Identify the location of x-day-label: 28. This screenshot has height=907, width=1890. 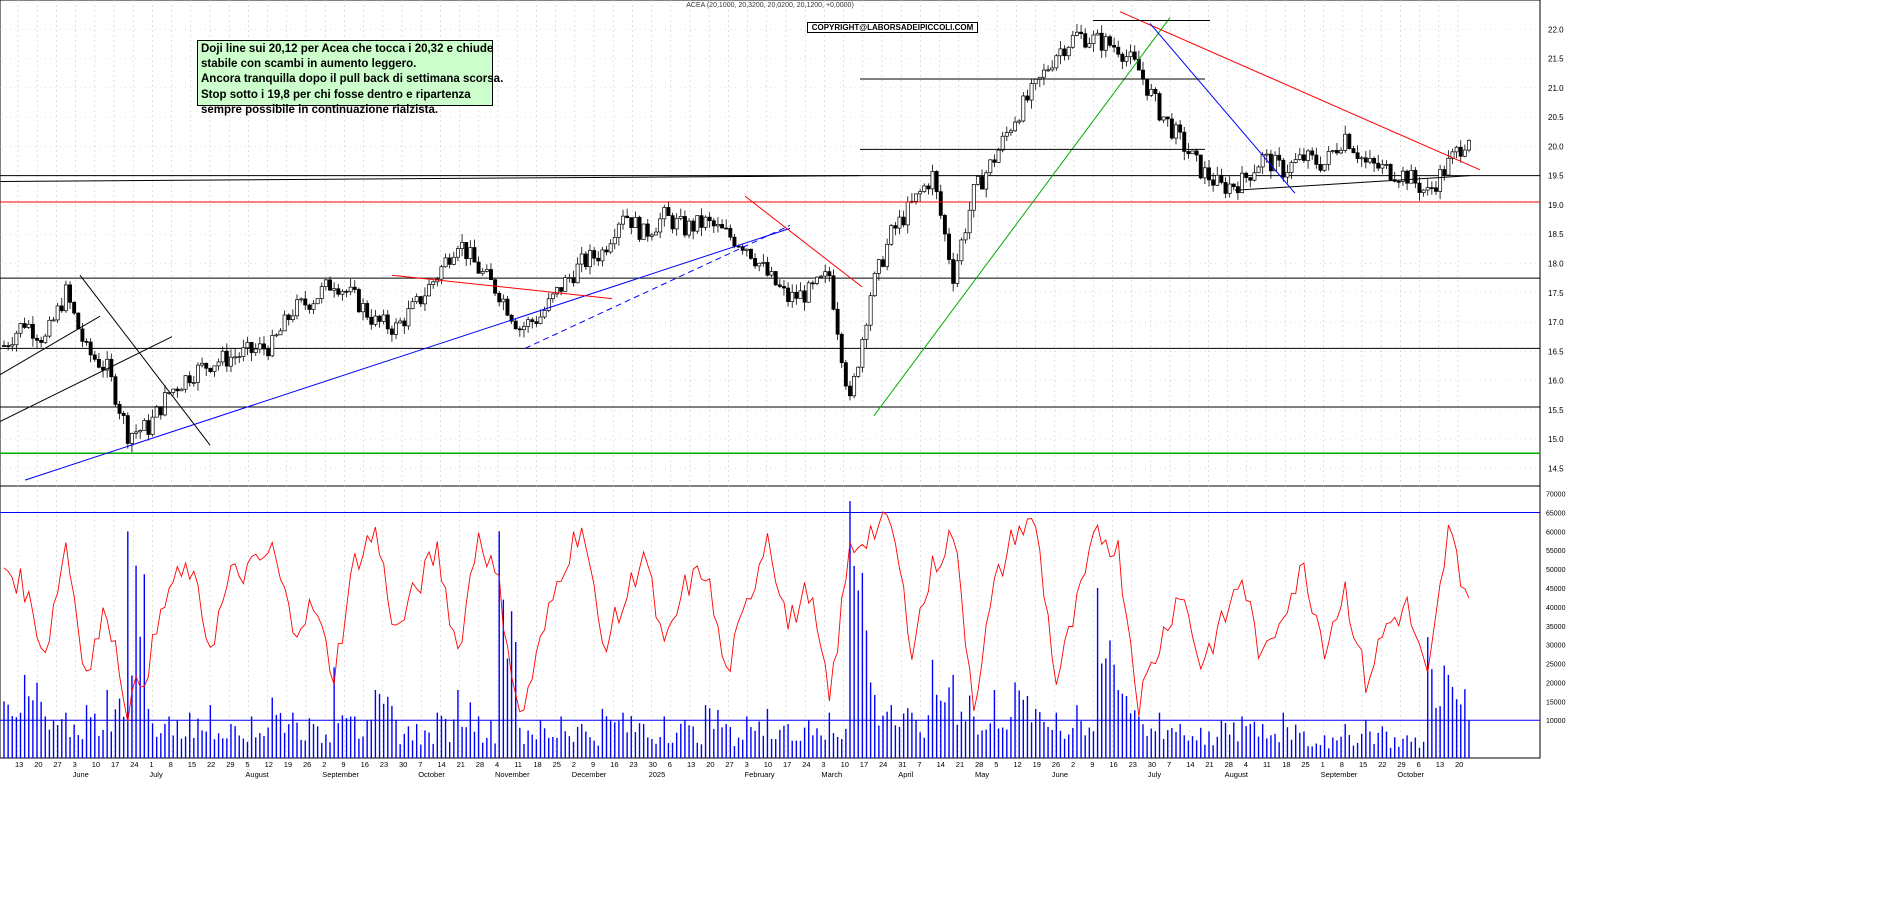
(480, 764).